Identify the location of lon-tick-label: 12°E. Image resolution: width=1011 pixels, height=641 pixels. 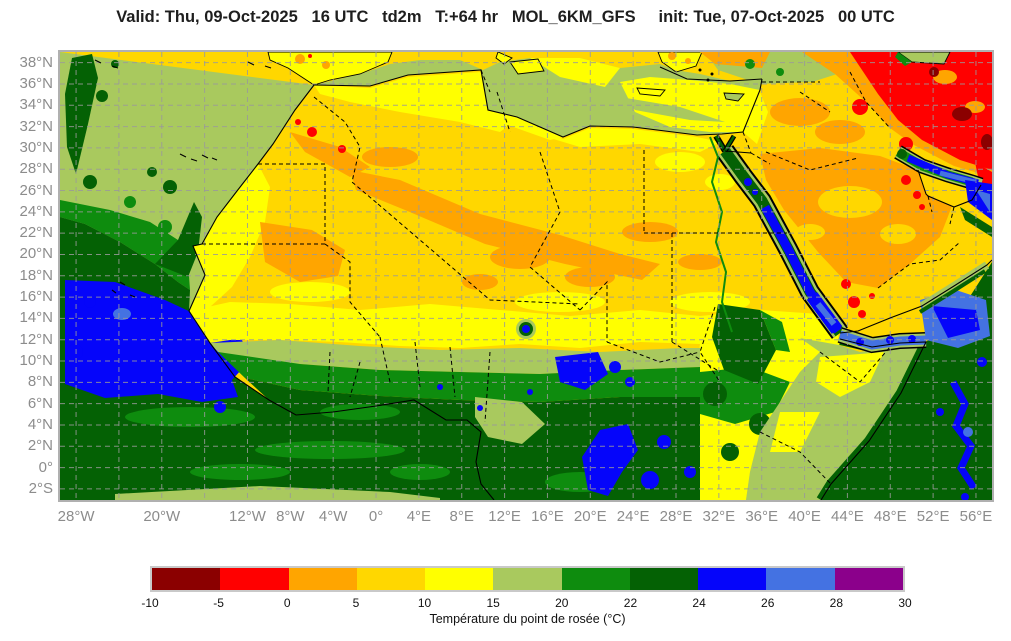
(504, 516).